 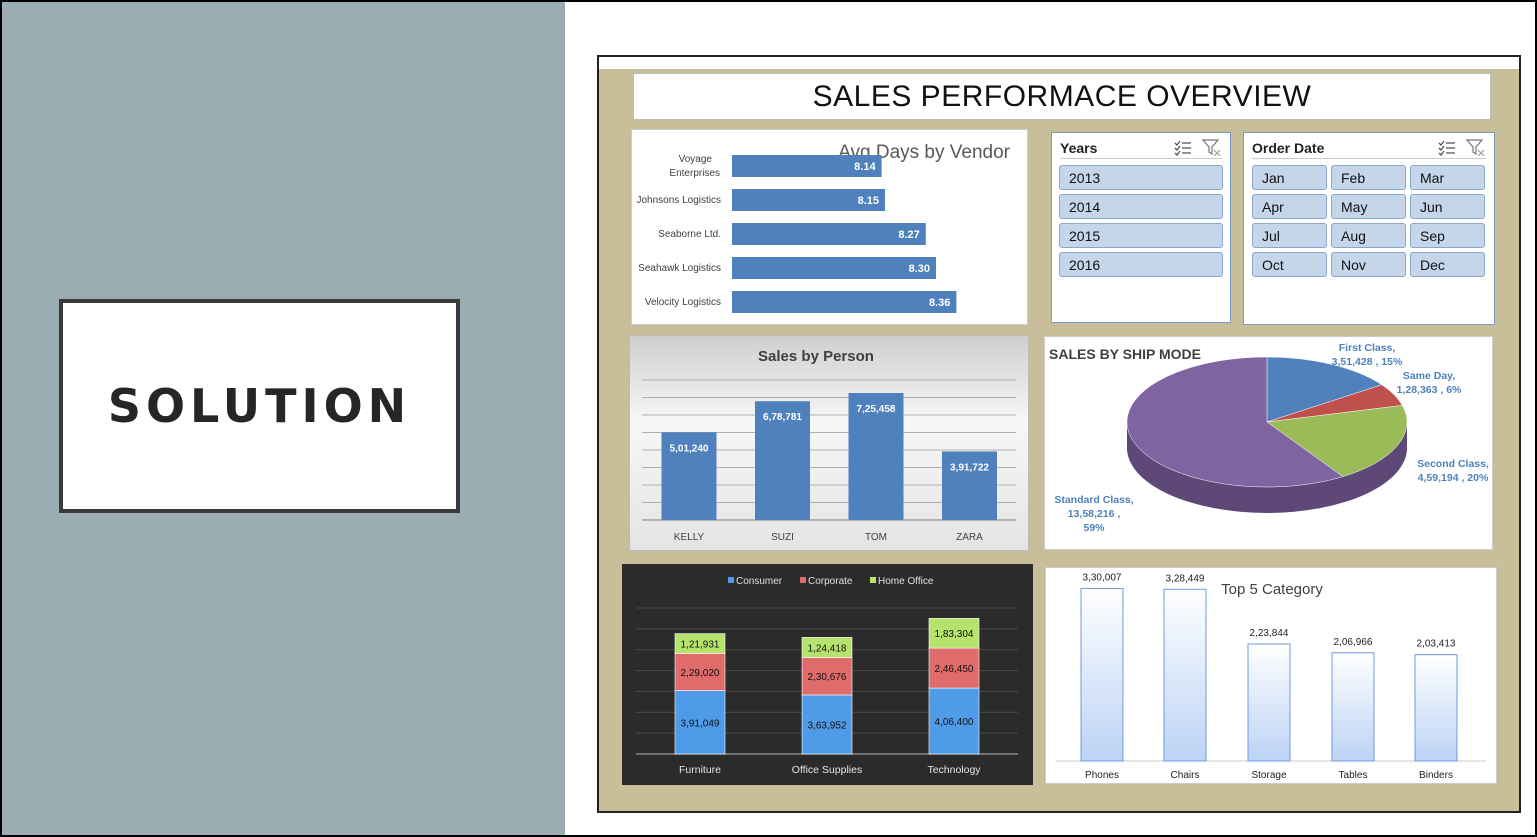 What do you see at coordinates (876, 409) in the screenshot?
I see `data-label: 7,25,458` at bounding box center [876, 409].